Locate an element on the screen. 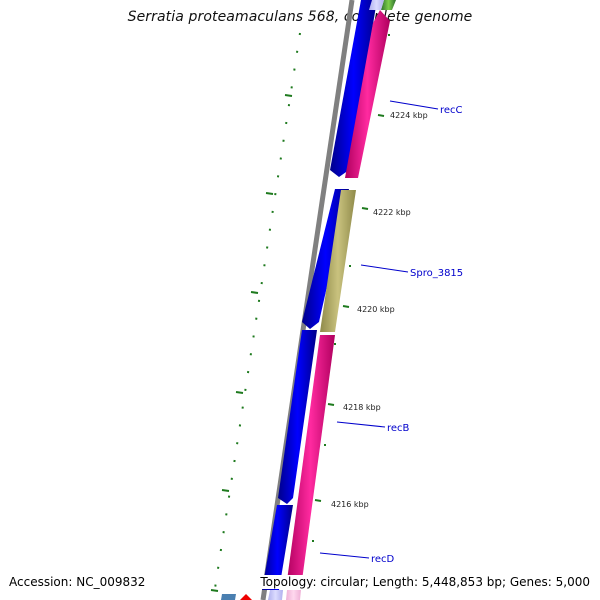 Image resolution: width=600 pixels, height=600 pixels. gene-label-recD: recD is located at coordinates (383, 559).